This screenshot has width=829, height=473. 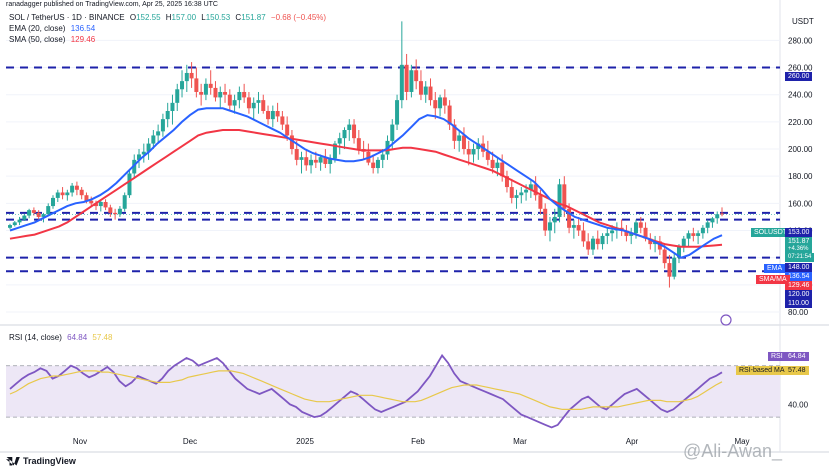 I want to click on currency-label: USDT, so click(x=803, y=21).